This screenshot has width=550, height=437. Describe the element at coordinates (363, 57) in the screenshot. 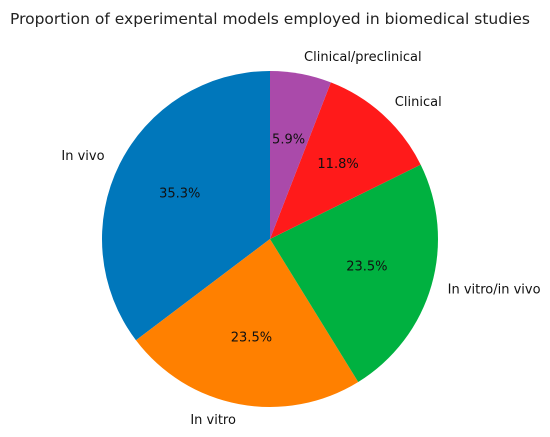

I see `slice-label: Clinical/preclinical` at that location.